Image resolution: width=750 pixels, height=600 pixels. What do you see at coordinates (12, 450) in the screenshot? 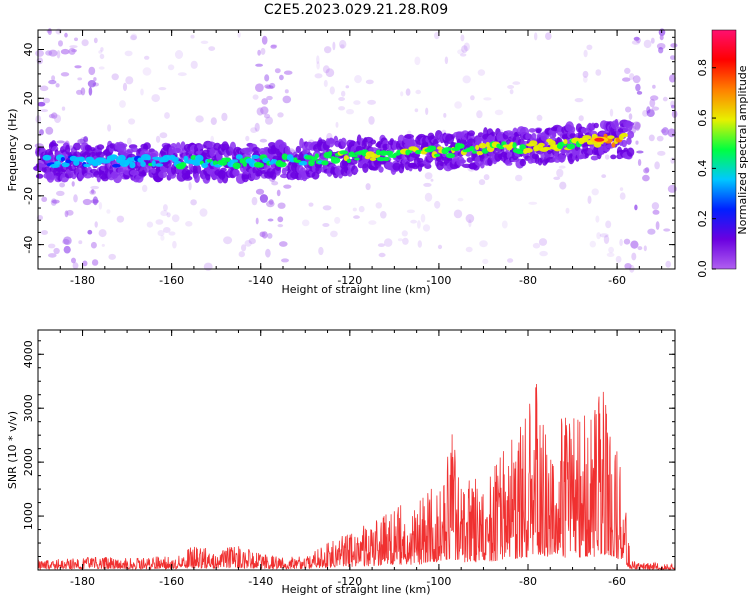
I see `snr-y-label: SNR (10 * v/v)` at bounding box center [12, 450].